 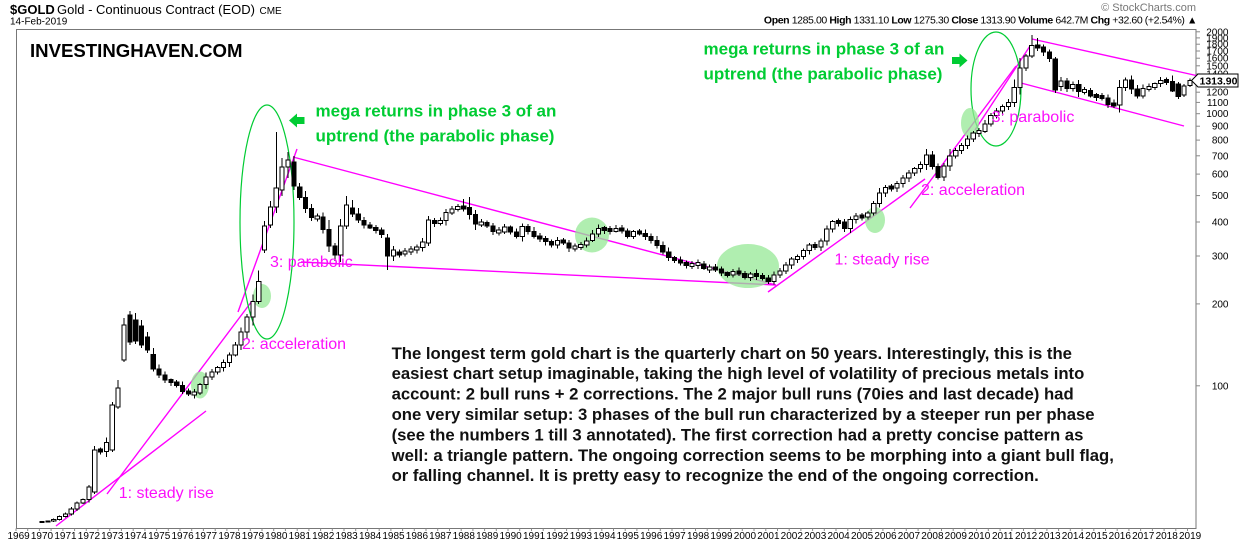 I want to click on svg-text: 2018, so click(x=1167, y=536).